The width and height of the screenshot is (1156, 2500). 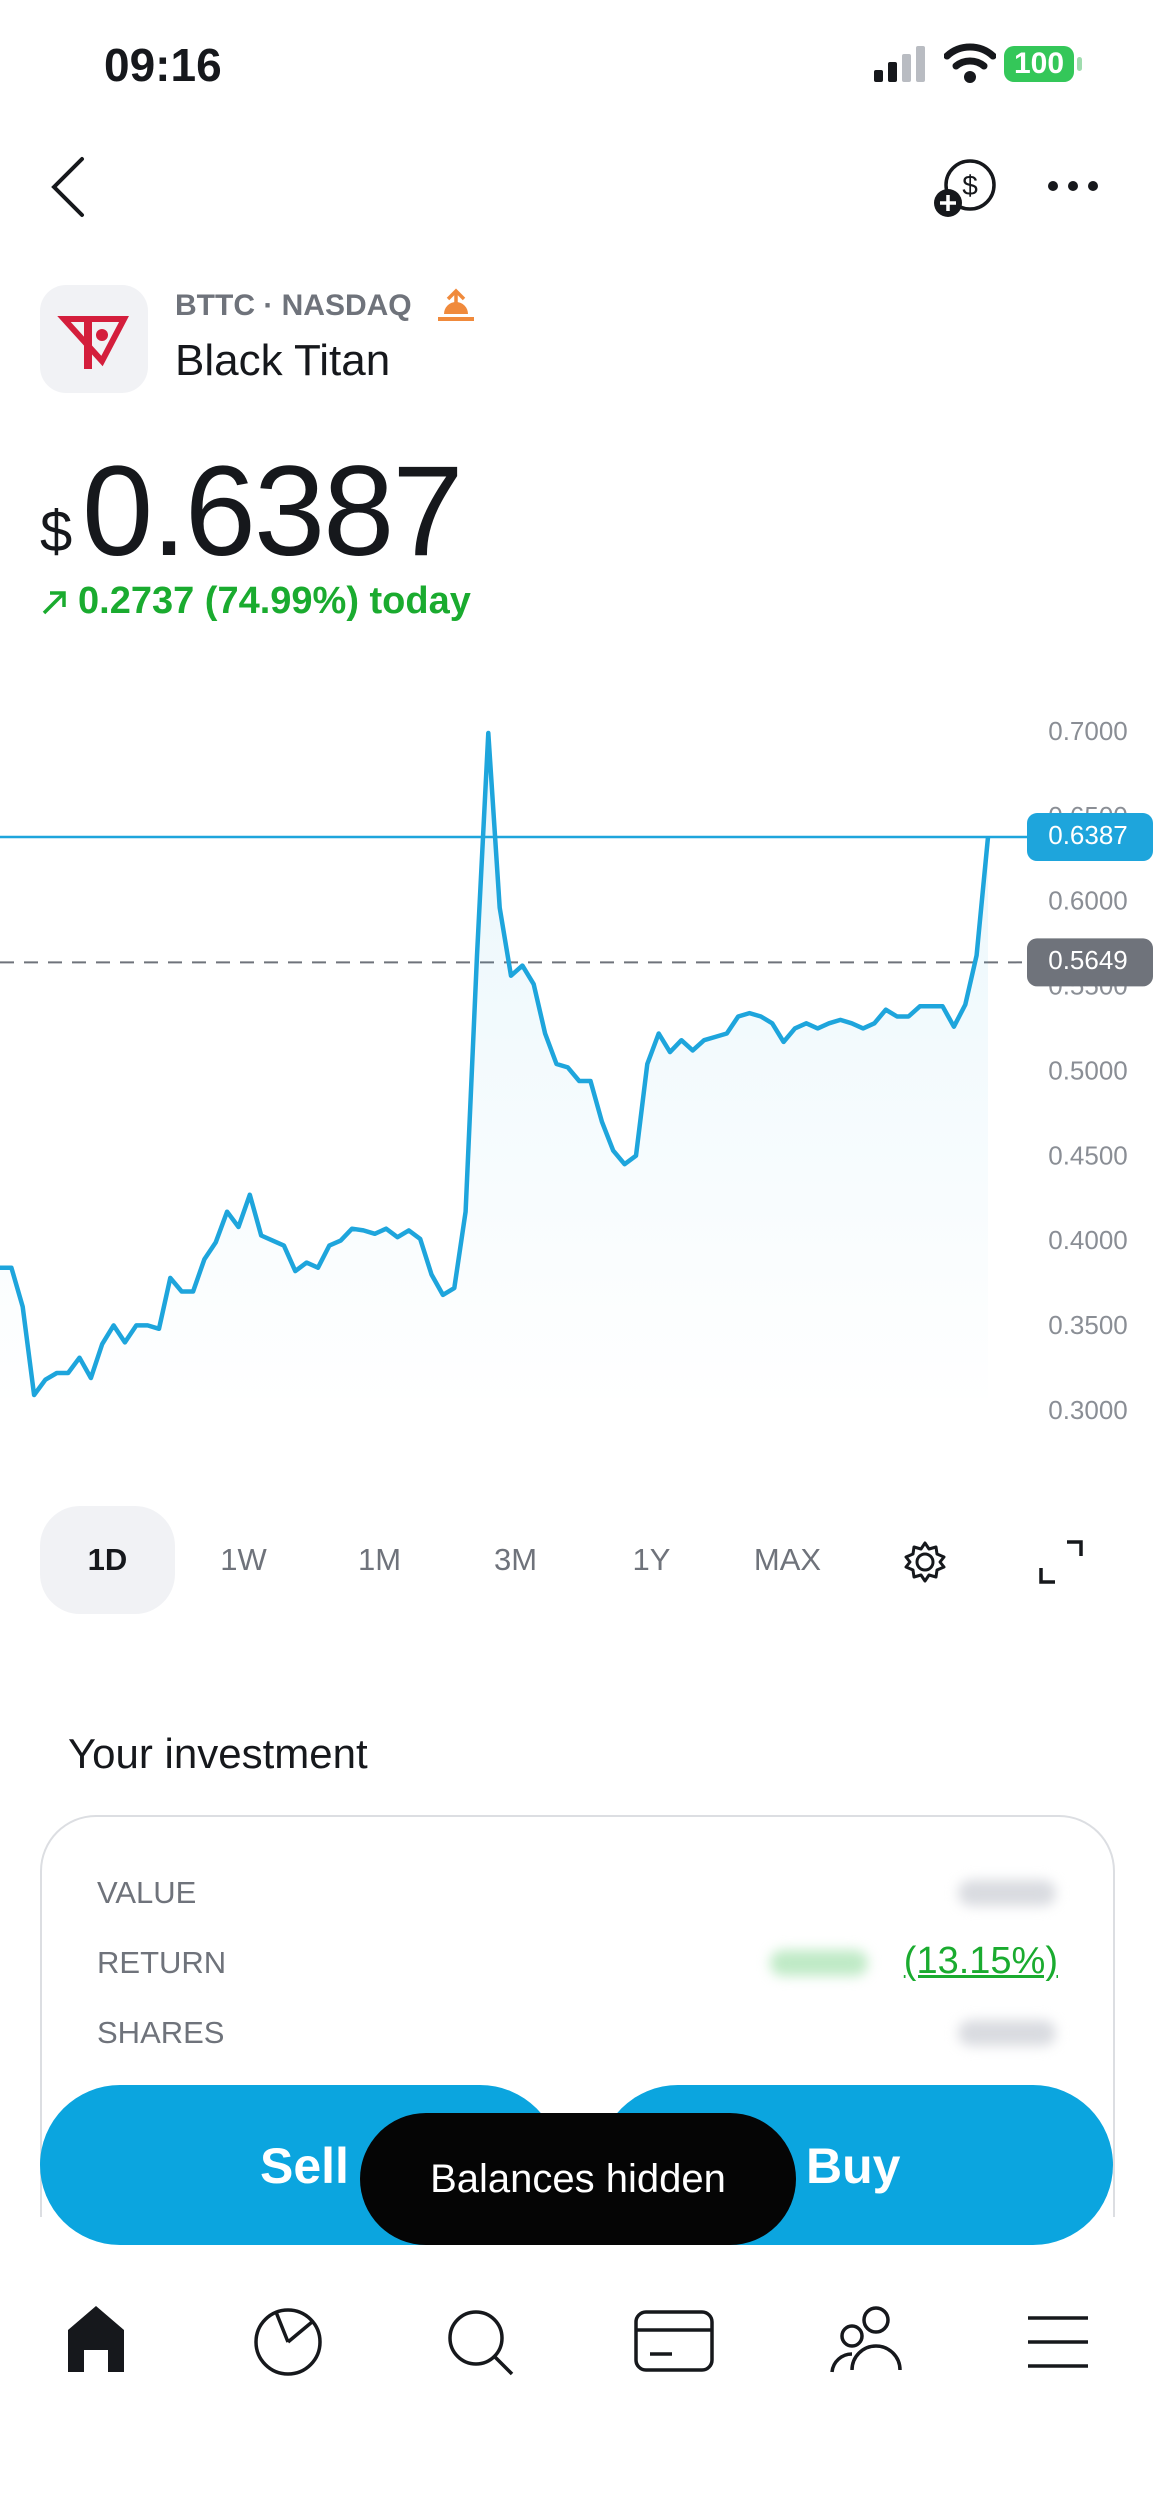 What do you see at coordinates (578, 2179) in the screenshot?
I see `toast: Balances hidden` at bounding box center [578, 2179].